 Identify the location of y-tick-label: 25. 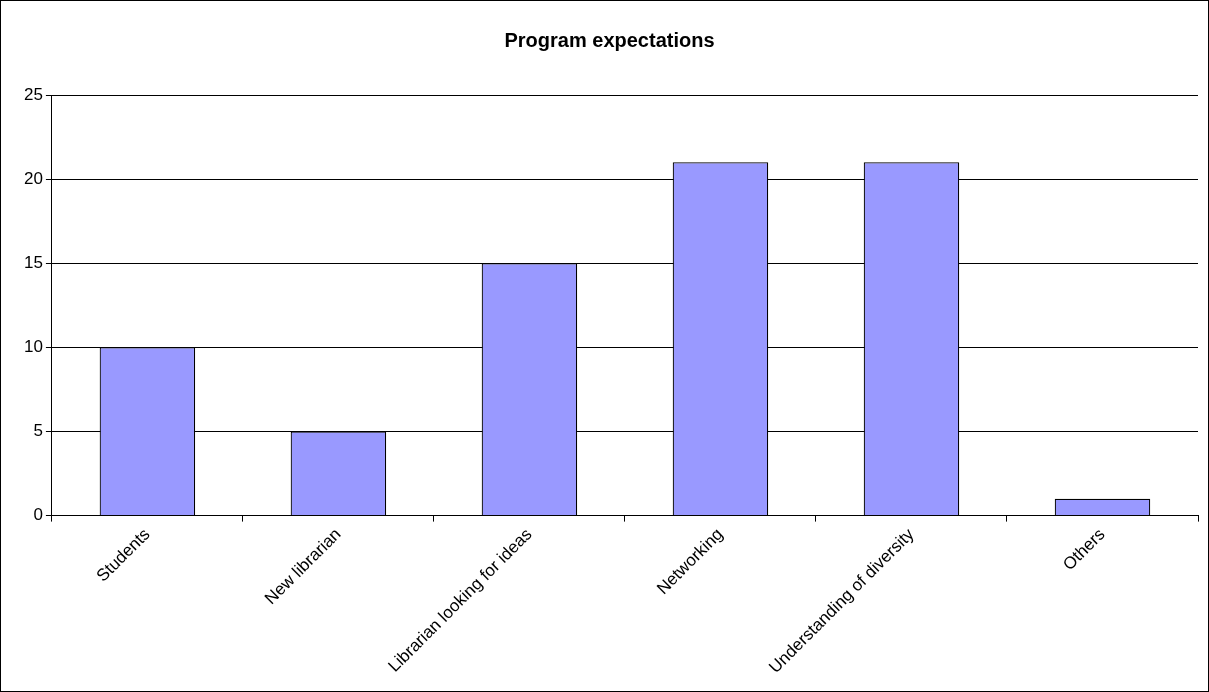
(33, 94).